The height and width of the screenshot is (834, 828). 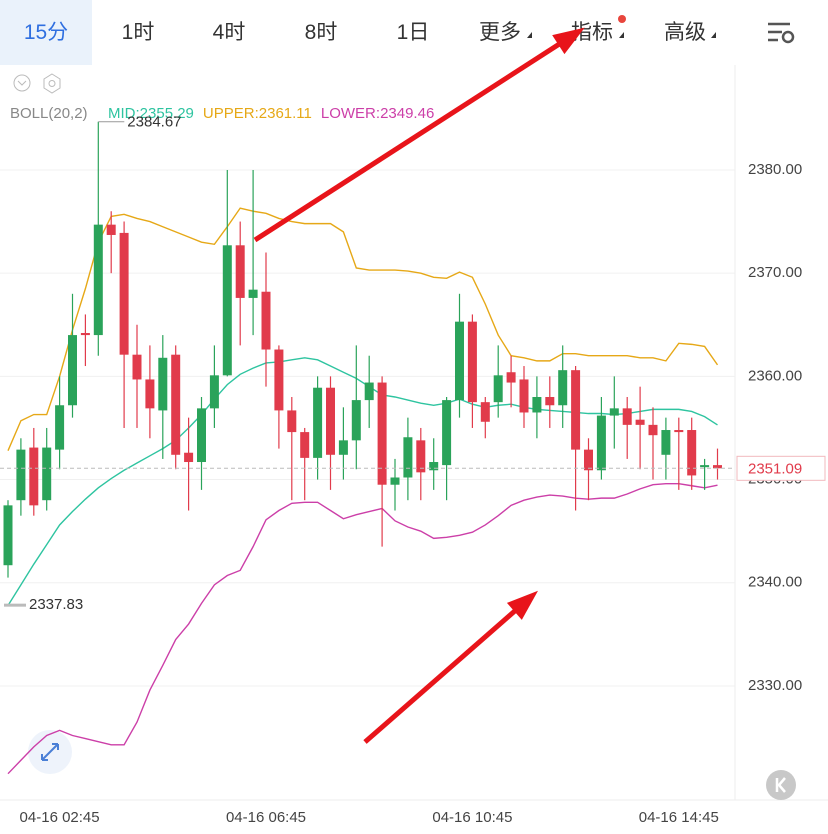 I want to click on legend-value: 2355.29, so click(x=167, y=113).